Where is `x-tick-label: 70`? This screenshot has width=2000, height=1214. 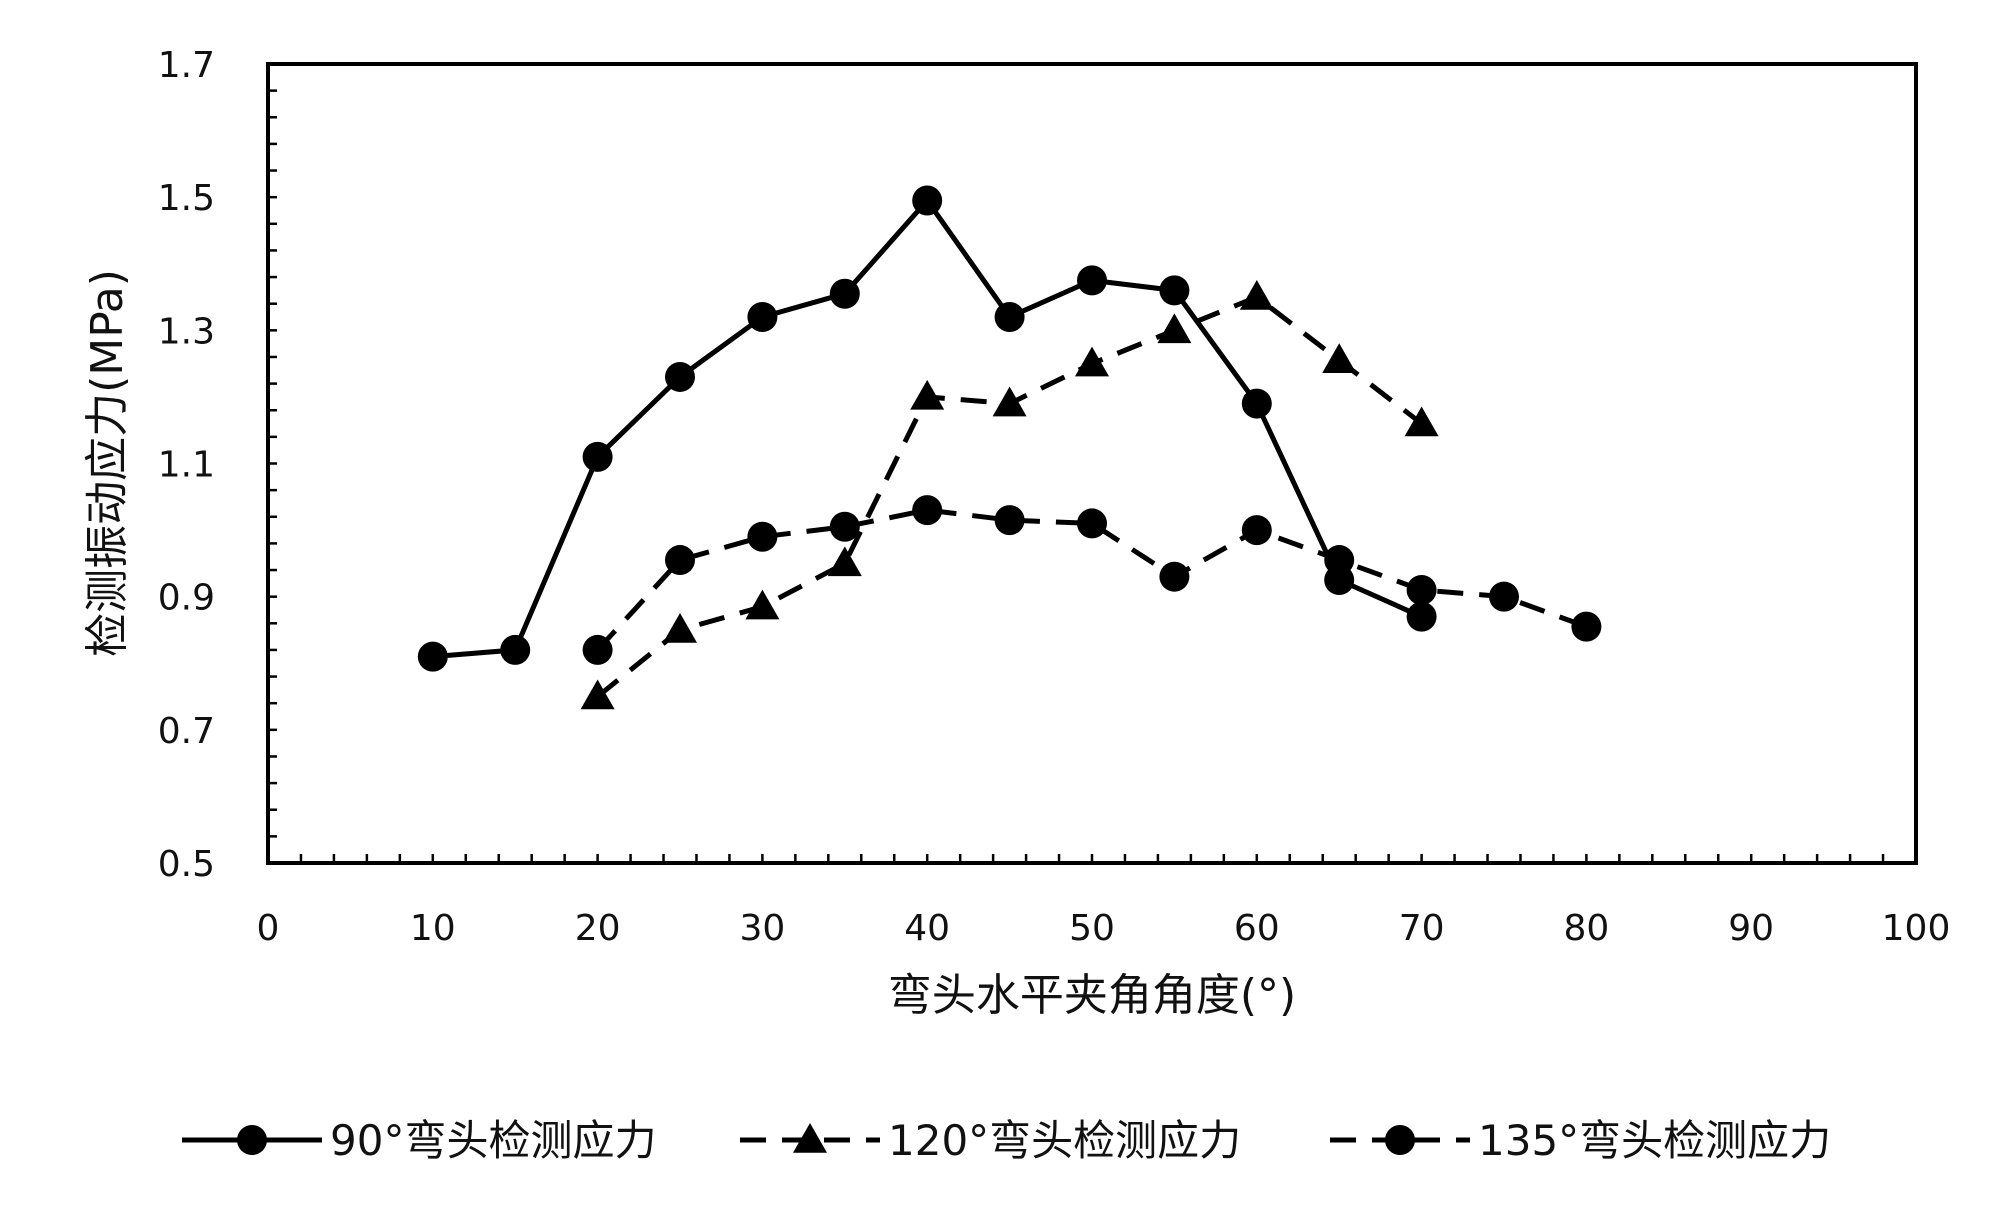 x-tick-label: 70 is located at coordinates (1422, 928).